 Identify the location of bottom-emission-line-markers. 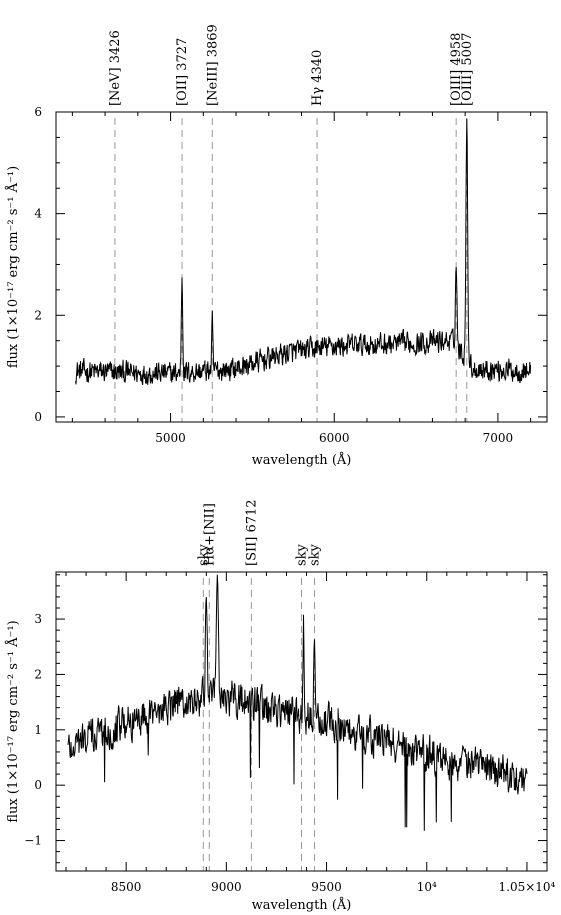
(259, 724).